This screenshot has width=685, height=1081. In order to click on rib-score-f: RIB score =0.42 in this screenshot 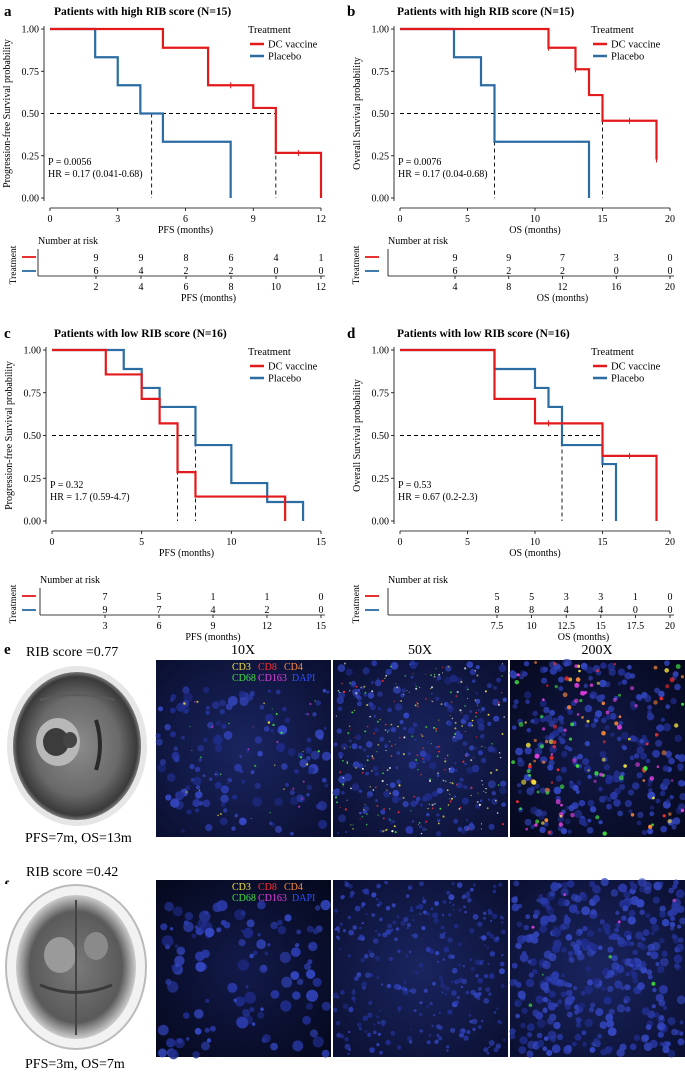, I will do `click(72, 872)`.